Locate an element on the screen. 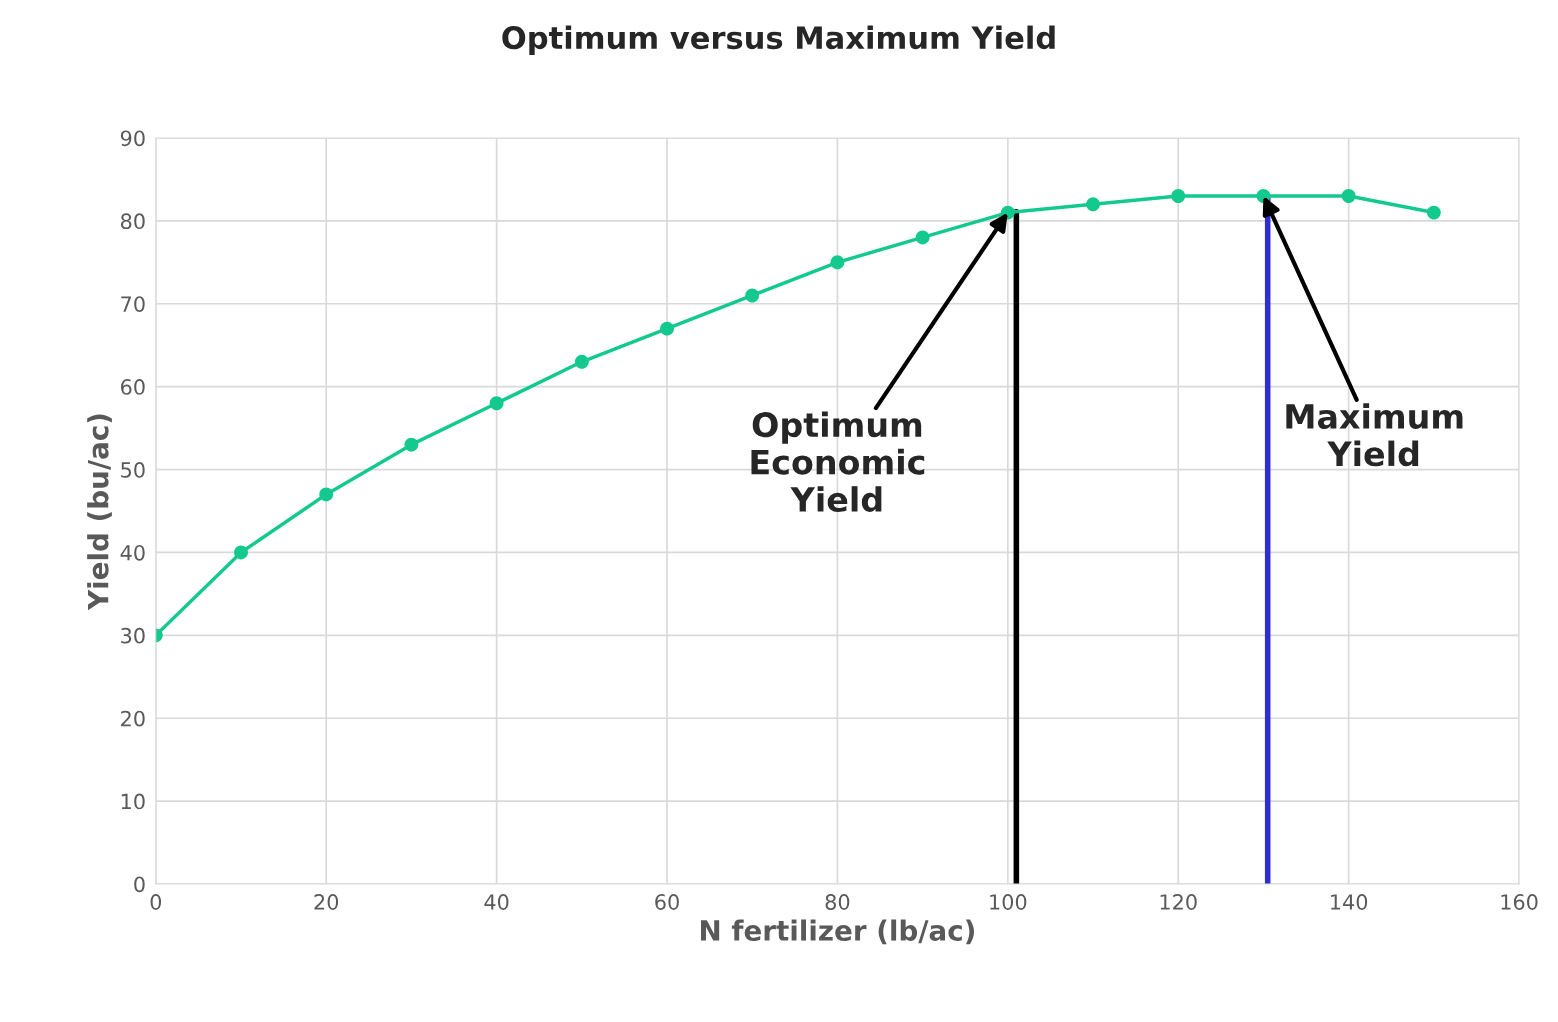 The image size is (1558, 1022). x-tick-label: 60 is located at coordinates (667, 902).